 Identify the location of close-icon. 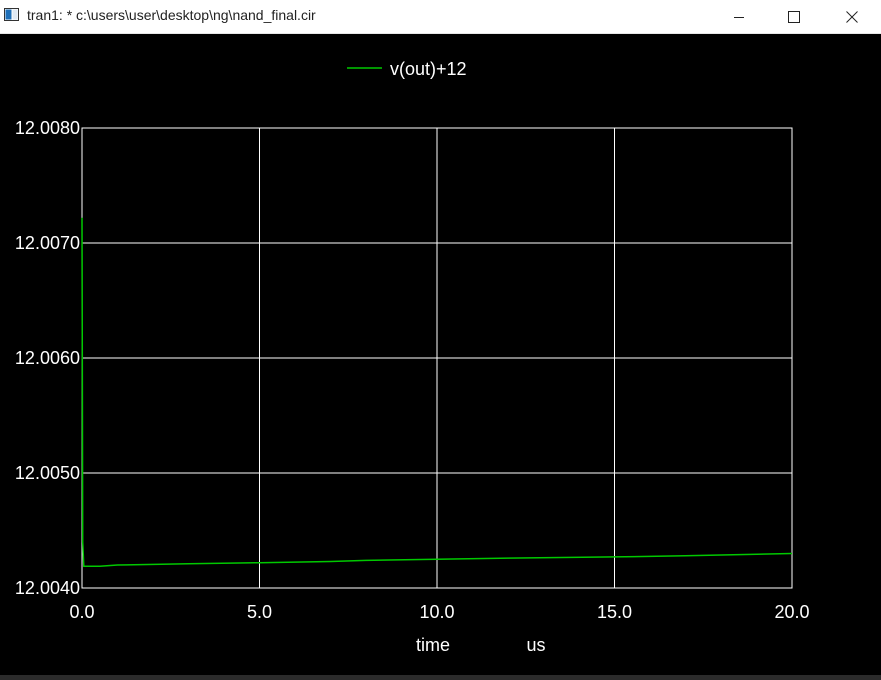
(852, 16).